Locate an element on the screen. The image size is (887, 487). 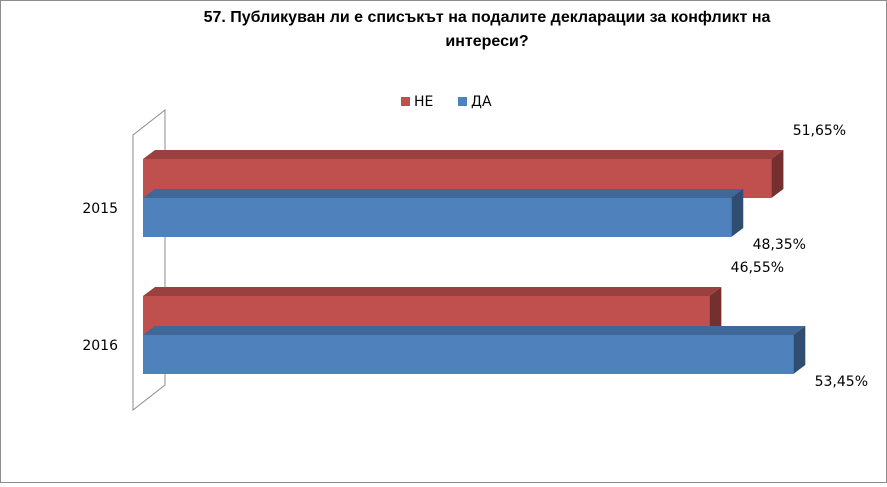
y-tick-label: 2015 is located at coordinates (100, 209).